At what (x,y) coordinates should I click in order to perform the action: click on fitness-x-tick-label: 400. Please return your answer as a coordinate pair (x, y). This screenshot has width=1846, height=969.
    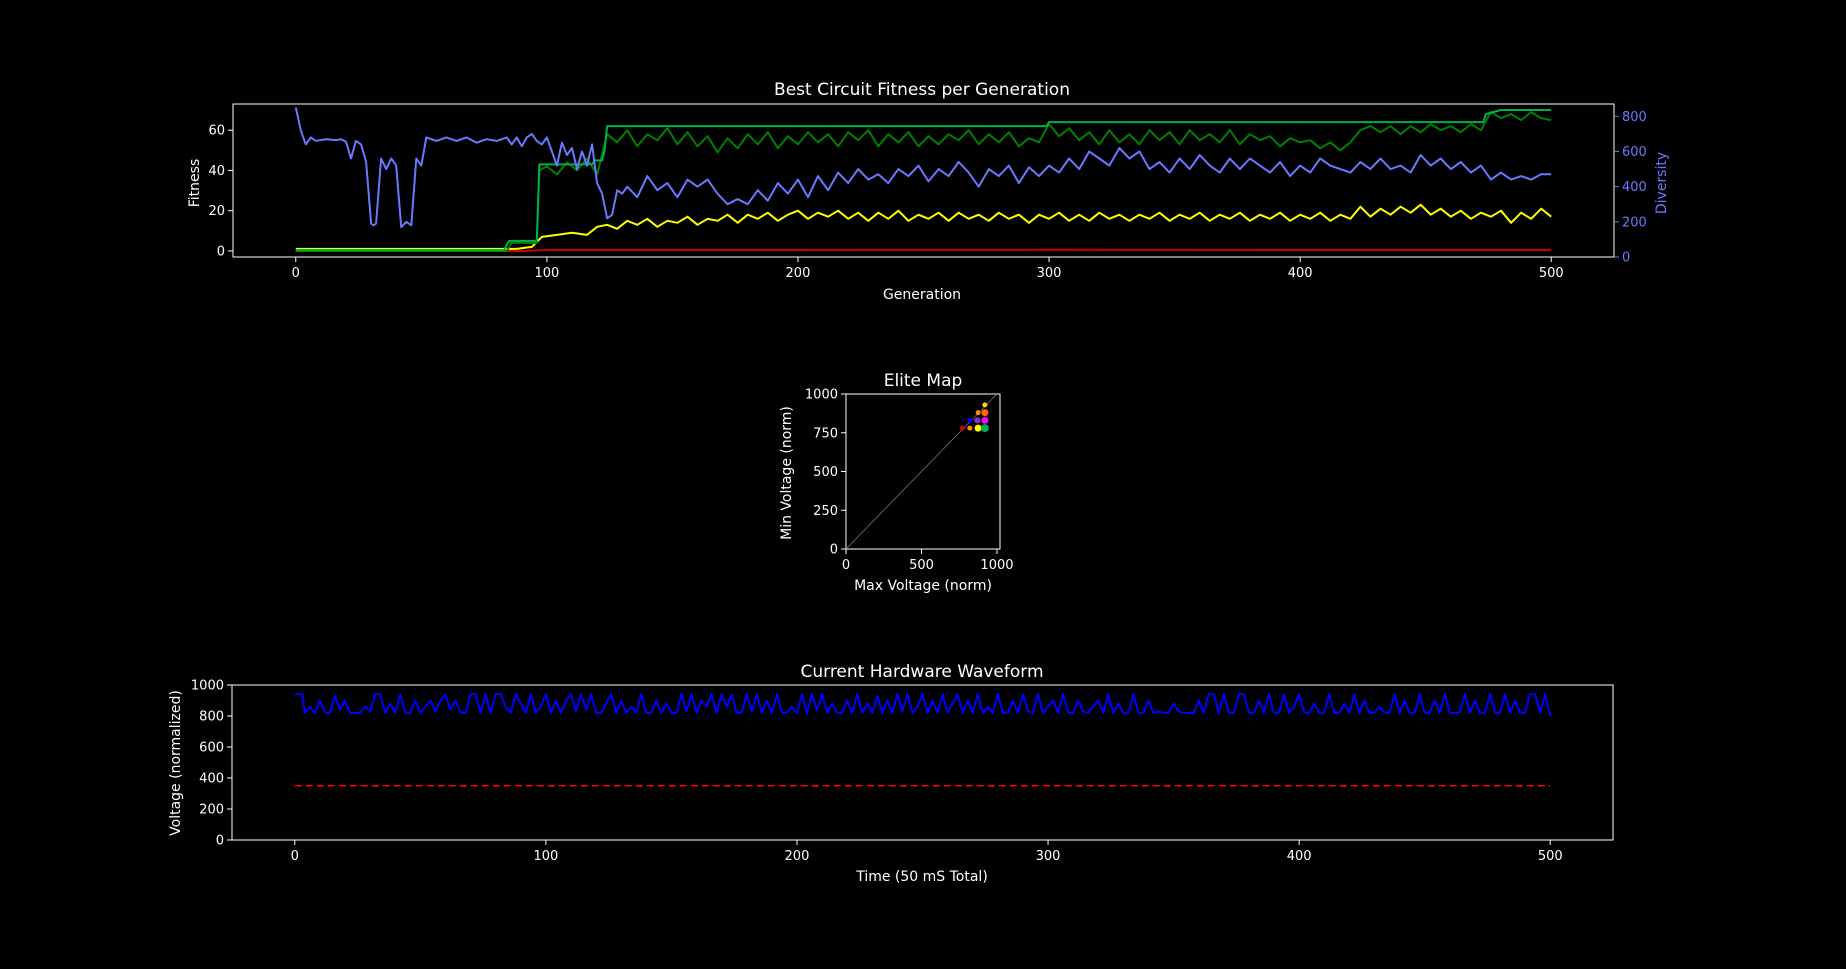
    Looking at the image, I should click on (1300, 273).